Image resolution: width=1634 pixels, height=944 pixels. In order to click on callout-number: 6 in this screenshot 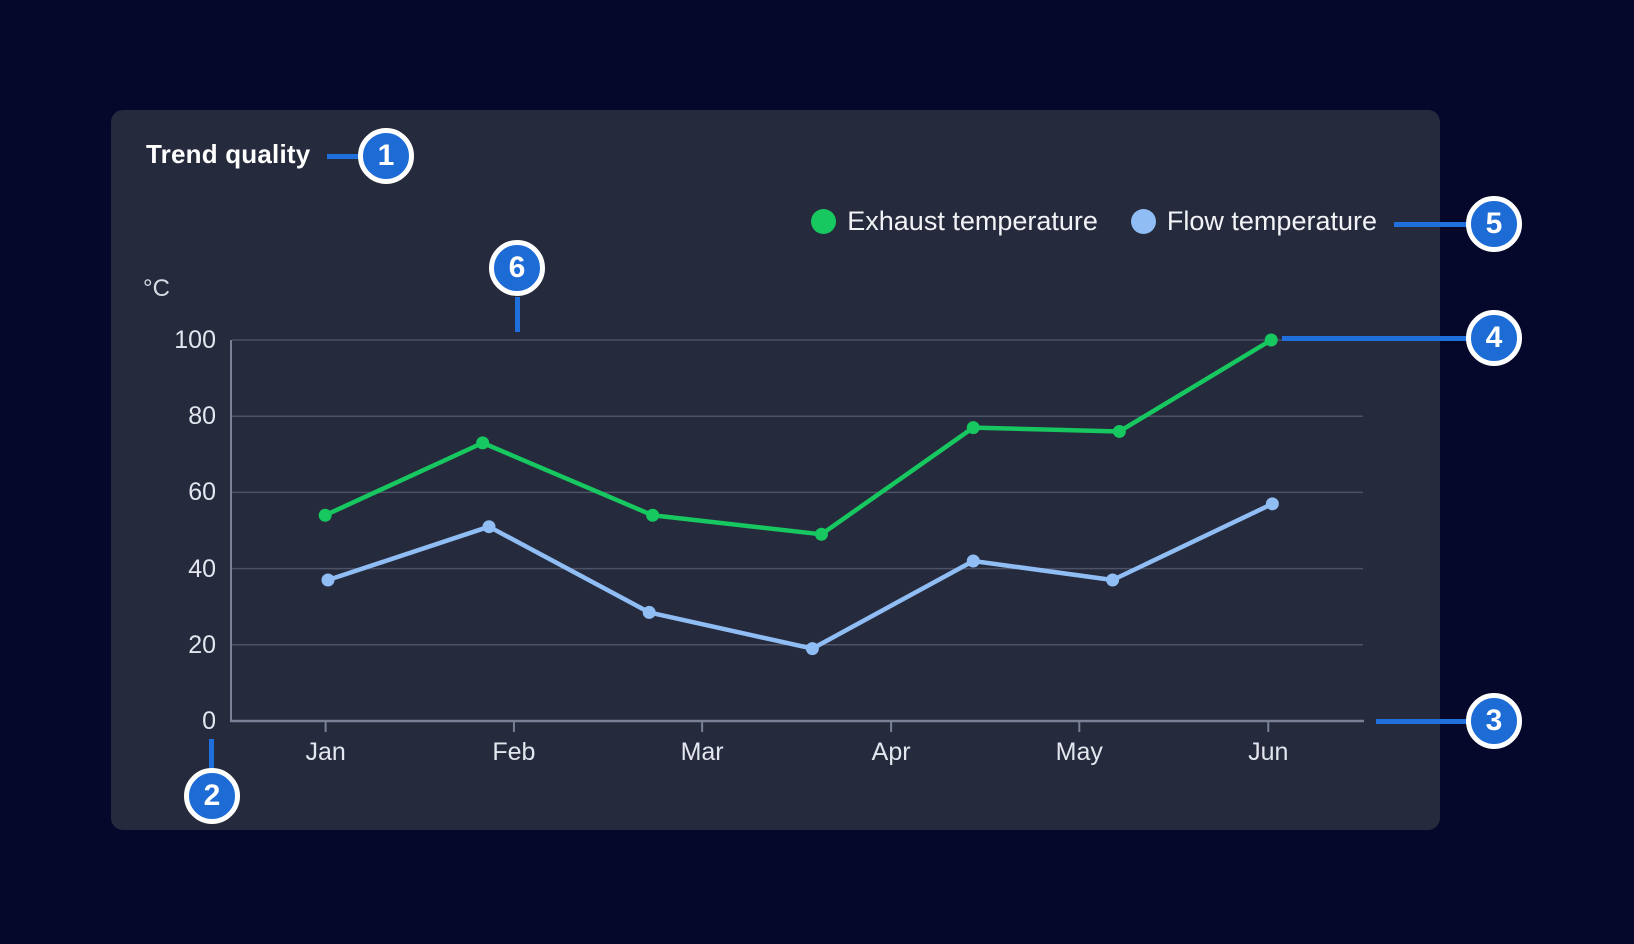, I will do `click(517, 267)`.